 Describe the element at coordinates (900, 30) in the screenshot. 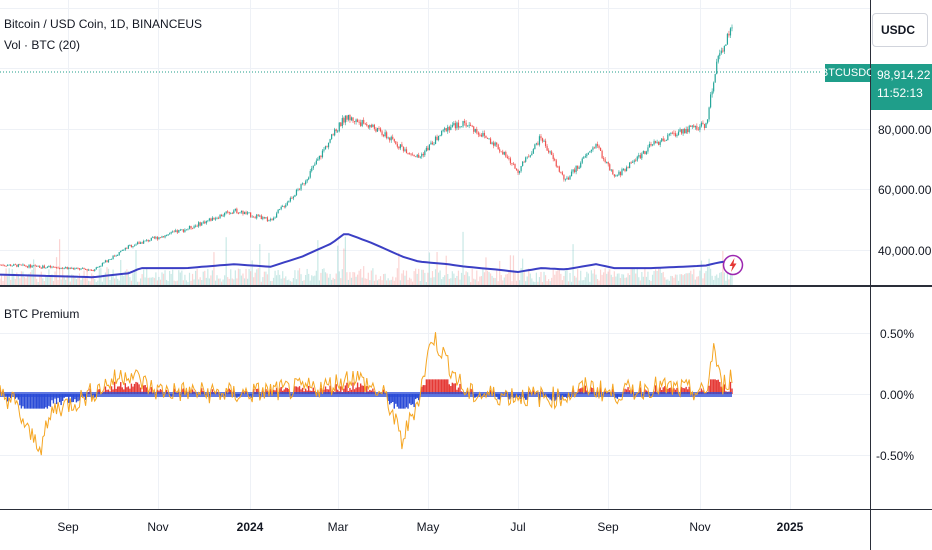

I see `currency-button: USDC` at that location.